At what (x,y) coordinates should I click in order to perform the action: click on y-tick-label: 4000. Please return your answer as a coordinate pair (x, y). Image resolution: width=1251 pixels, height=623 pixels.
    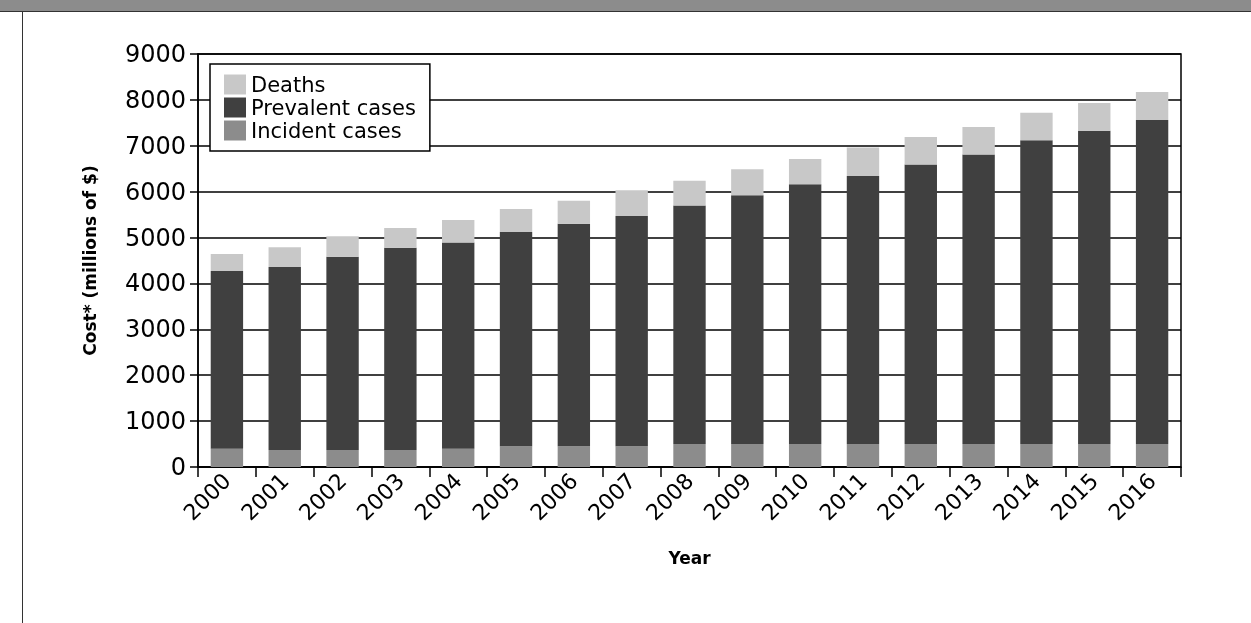
    Looking at the image, I should click on (155, 283).